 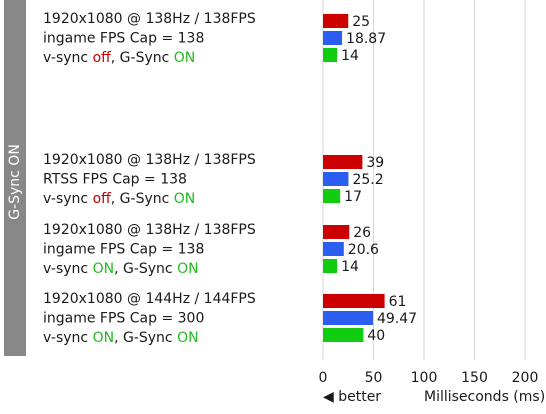 I want to click on x-axis-label: Milliseconds (ms), so click(x=484, y=397).